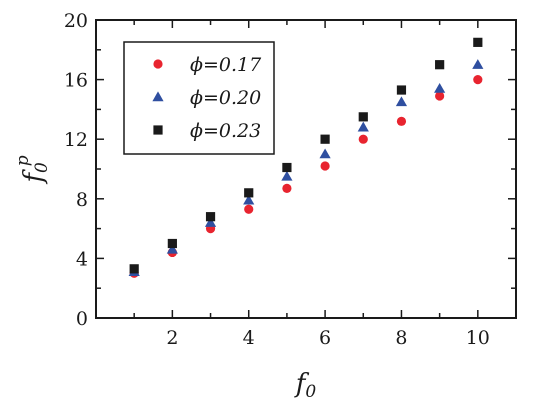  I want to click on x-axis-label: f0, so click(305, 385).